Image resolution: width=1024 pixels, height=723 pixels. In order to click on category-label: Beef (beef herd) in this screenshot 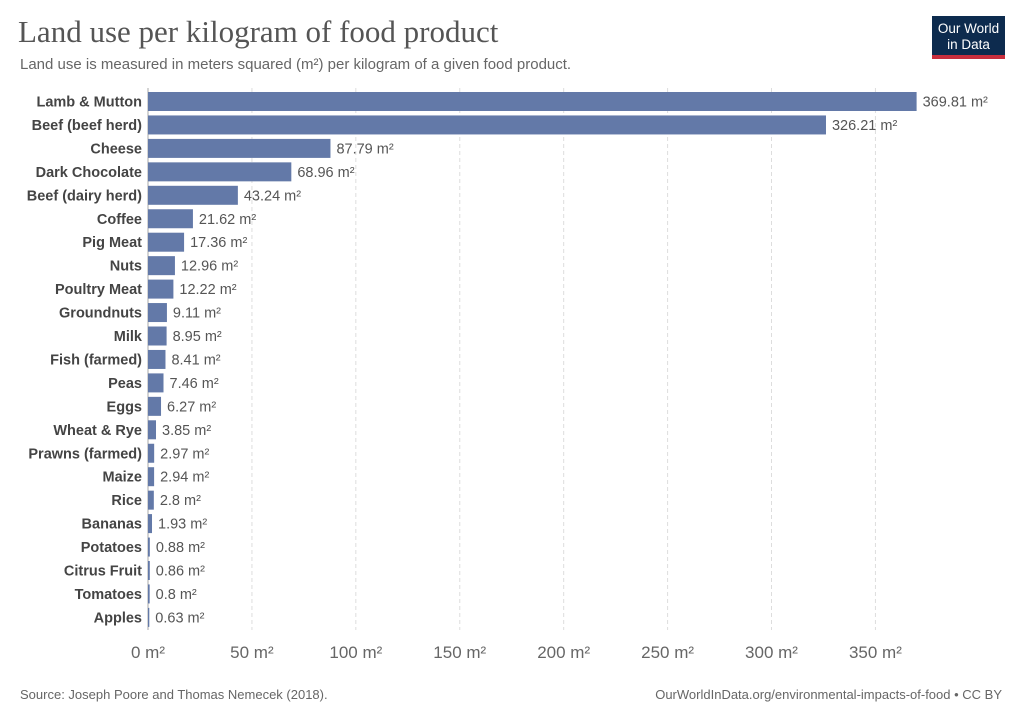, I will do `click(87, 126)`.